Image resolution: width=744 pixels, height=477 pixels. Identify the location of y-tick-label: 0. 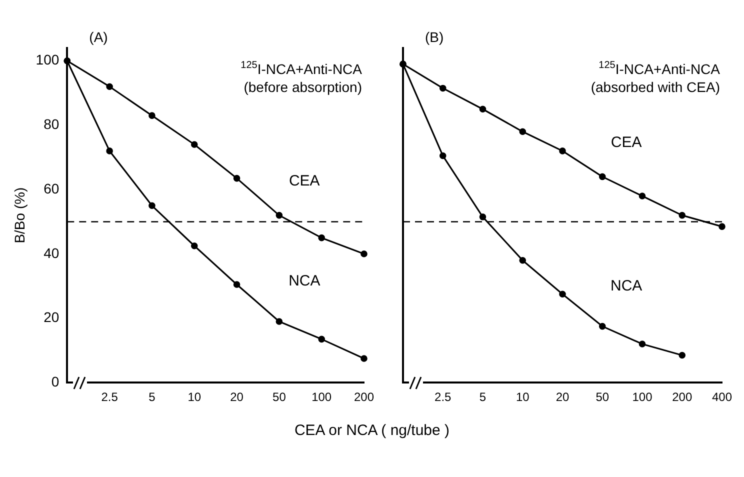
(55, 381).